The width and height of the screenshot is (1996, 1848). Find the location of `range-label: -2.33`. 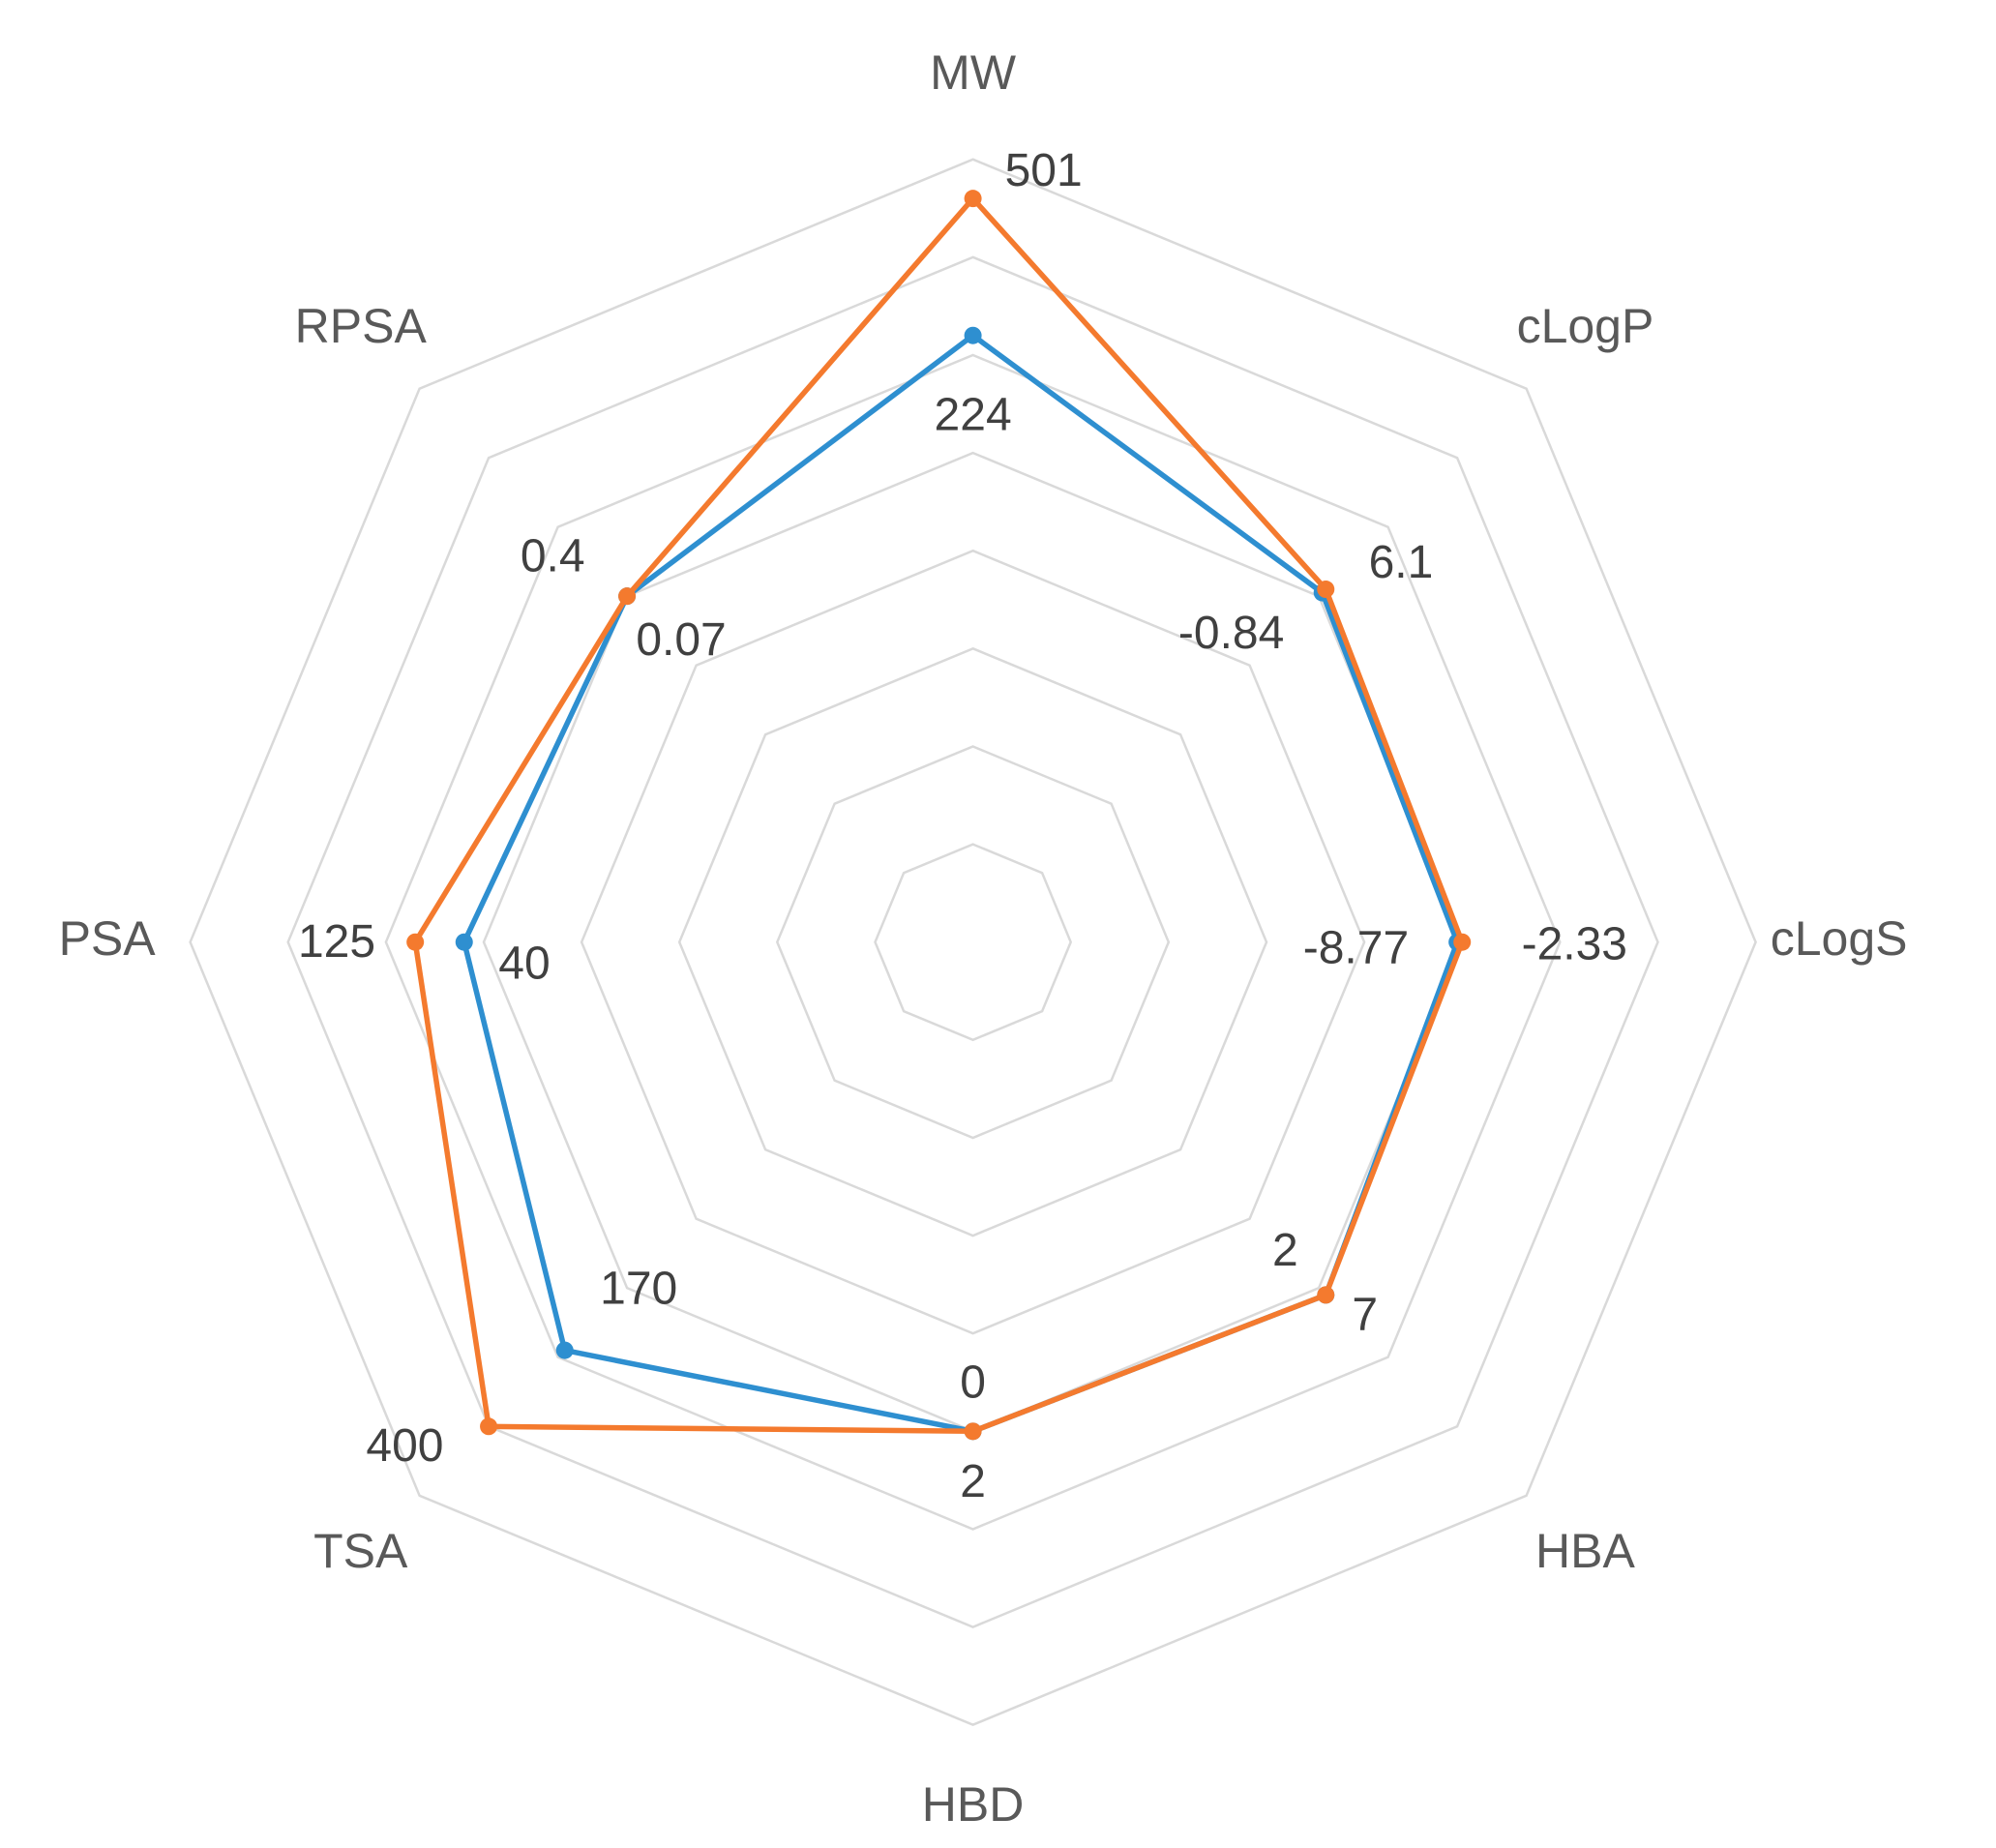

range-label: -2.33 is located at coordinates (1574, 944).